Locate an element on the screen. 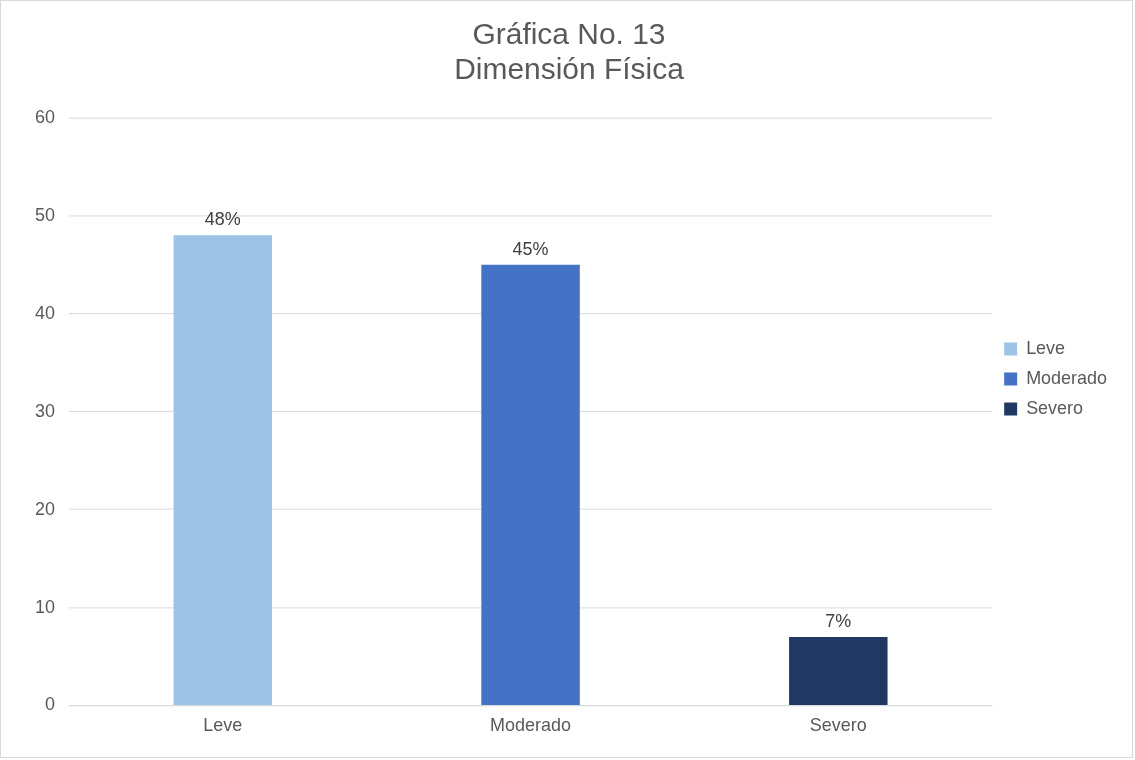 This screenshot has width=1135, height=760. x-tick-label: Severo is located at coordinates (838, 725).